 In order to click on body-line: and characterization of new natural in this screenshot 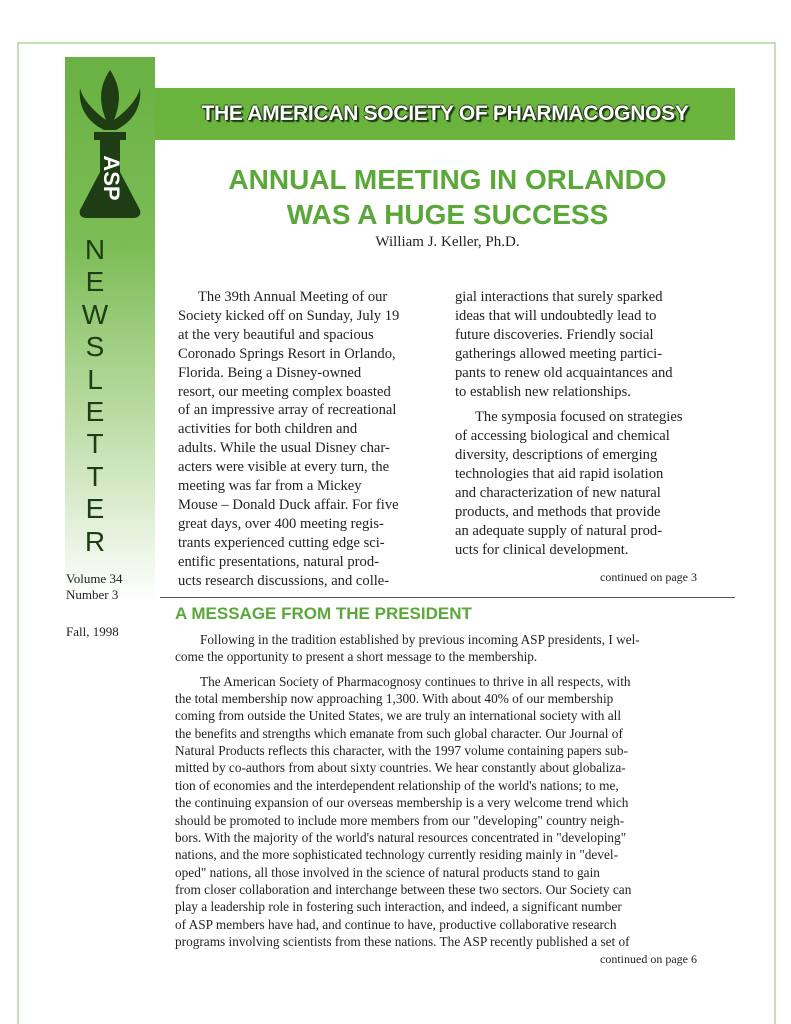, I will do `click(558, 493)`.